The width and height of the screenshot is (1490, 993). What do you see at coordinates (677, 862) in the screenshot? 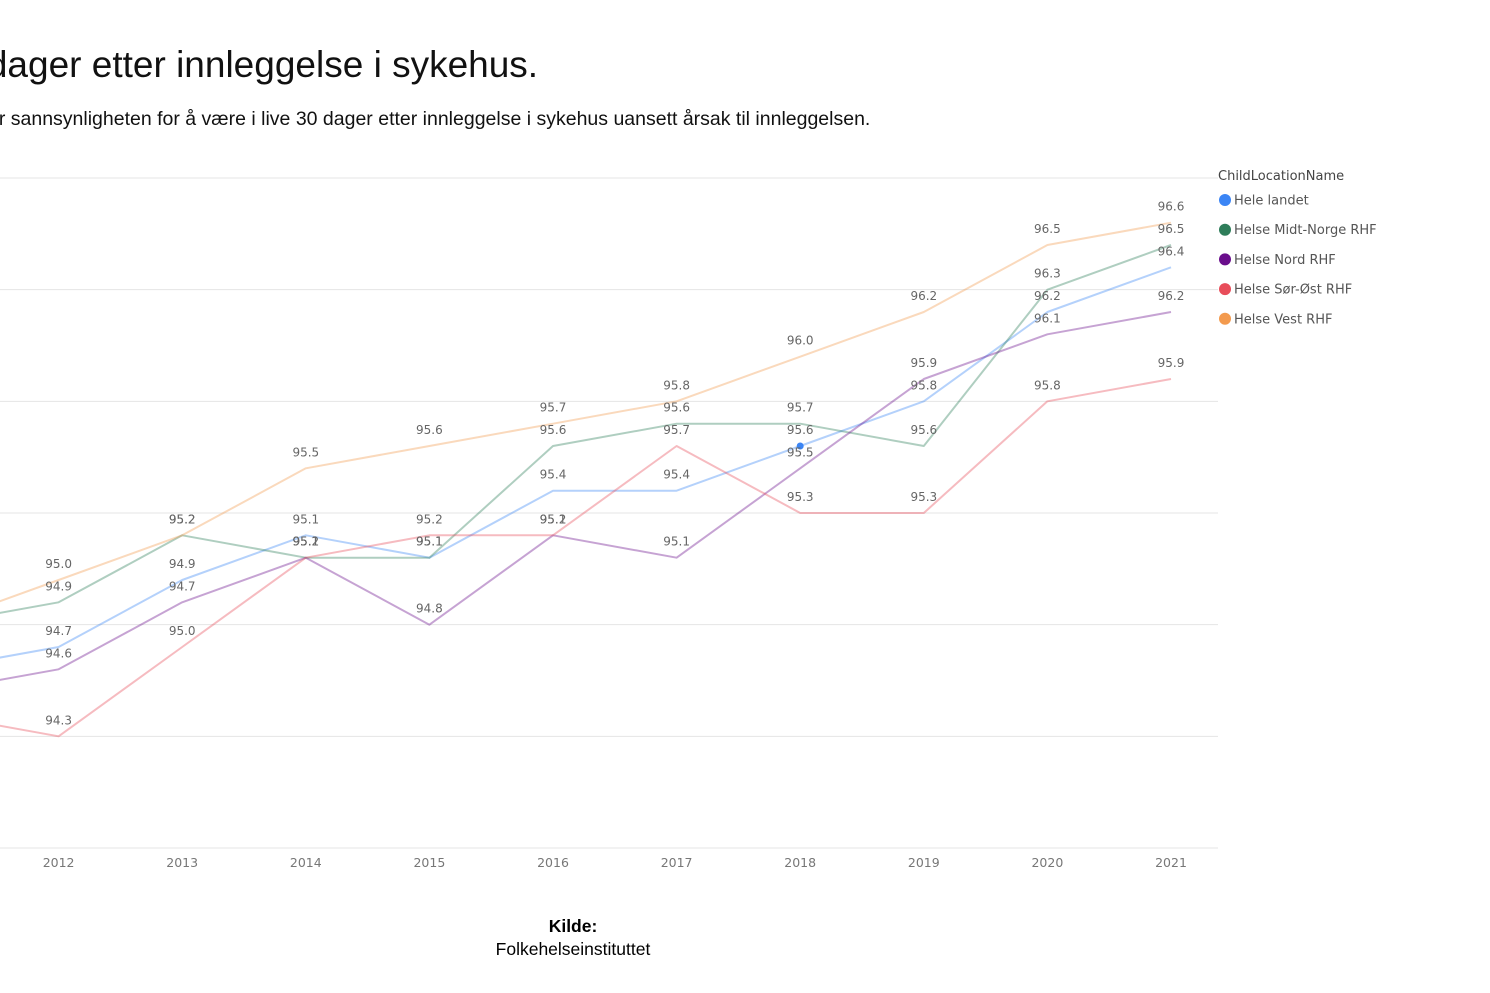
I see `x-tick-label: 2017` at bounding box center [677, 862].